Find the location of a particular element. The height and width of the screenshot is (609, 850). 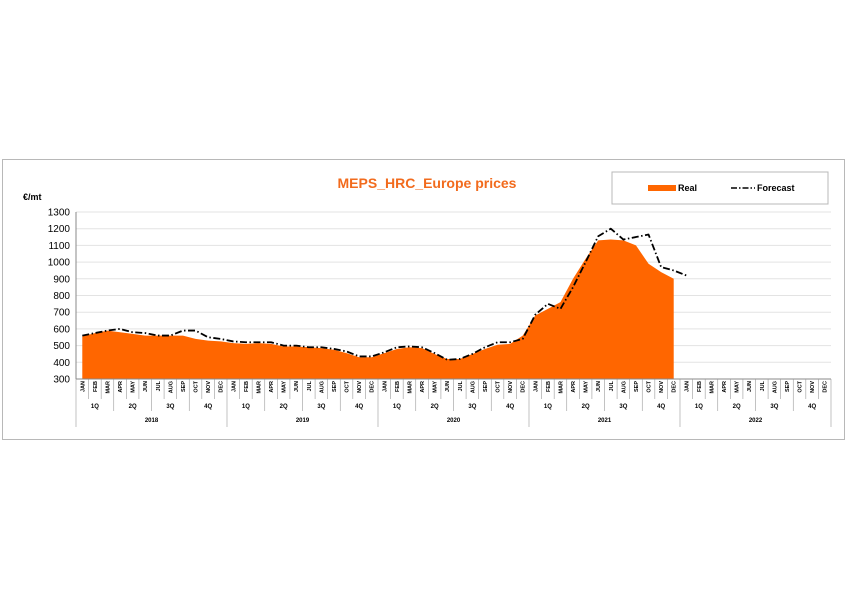

legend-swatch-real is located at coordinates (662, 188).